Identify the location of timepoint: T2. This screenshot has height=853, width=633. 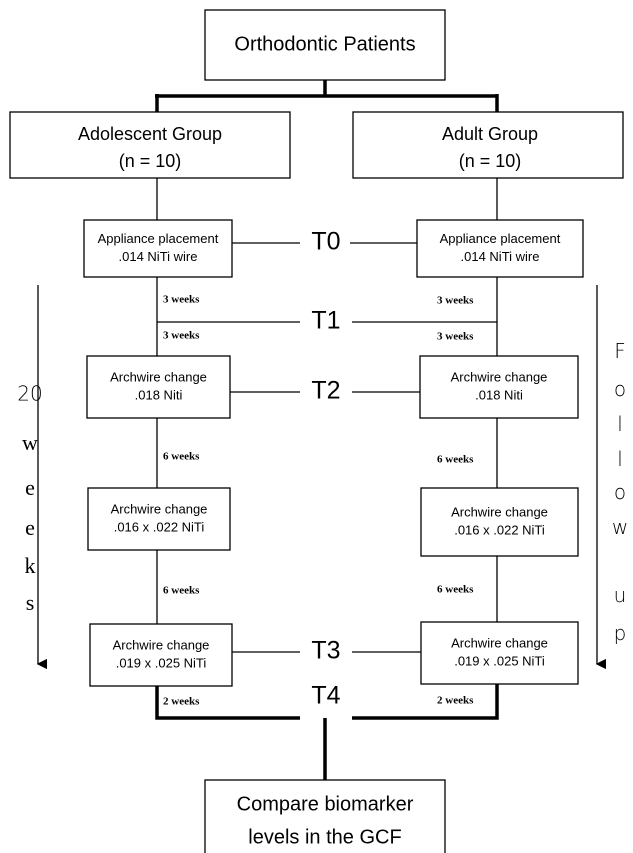
(325, 391).